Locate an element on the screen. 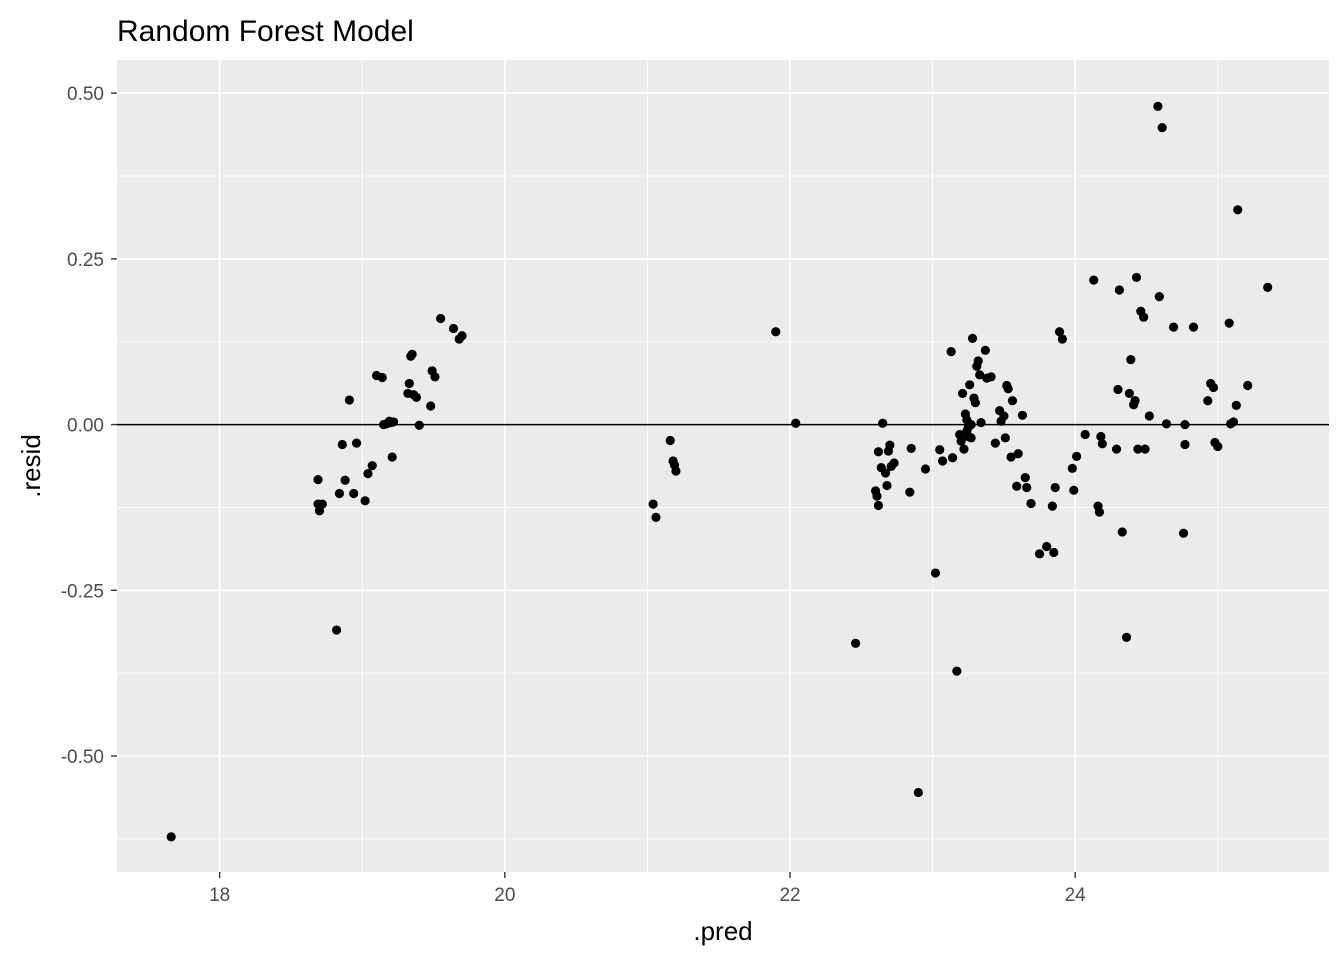 The width and height of the screenshot is (1344, 960). y-axis-title: .resid is located at coordinates (31, 466).